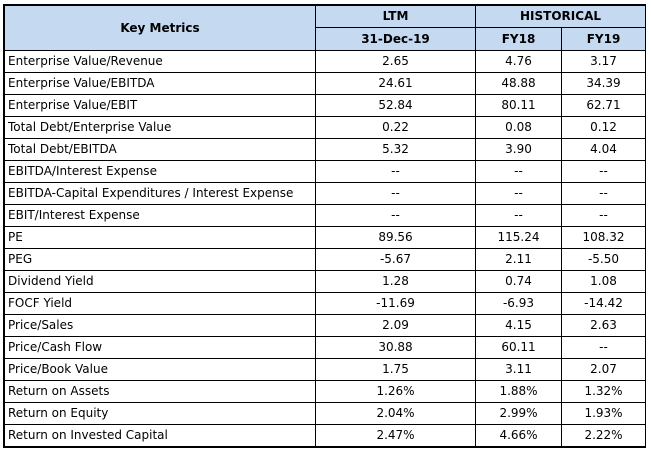 This screenshot has width=651, height=454. Describe the element at coordinates (395, 39) in the screenshot. I see `ltm-date-header: 31-Dec-19` at that location.